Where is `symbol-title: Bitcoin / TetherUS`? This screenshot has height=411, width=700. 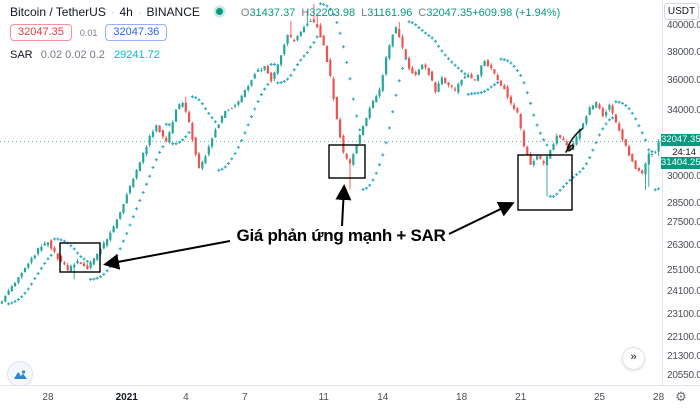 symbol-title: Bitcoin / TetherUS is located at coordinates (58, 12).